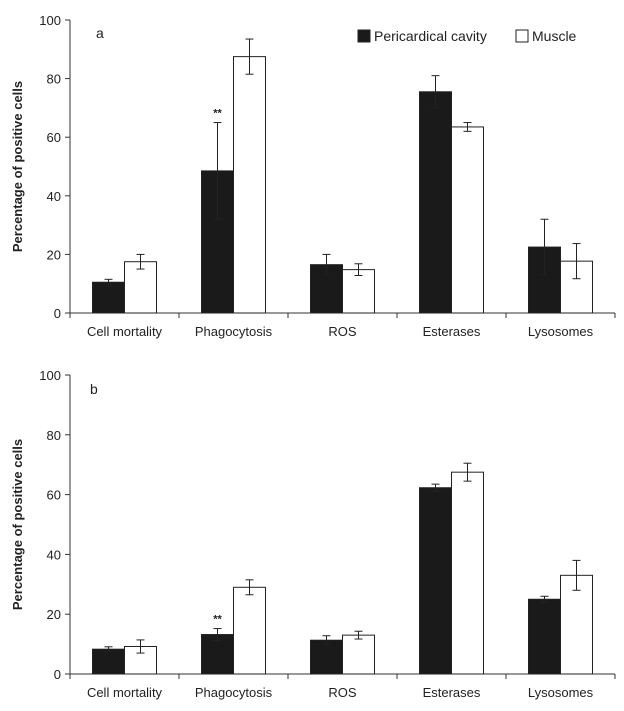 The height and width of the screenshot is (711, 624). Describe the element at coordinates (50, 20) in the screenshot. I see `panel-a-y-tick-label: 100` at that location.